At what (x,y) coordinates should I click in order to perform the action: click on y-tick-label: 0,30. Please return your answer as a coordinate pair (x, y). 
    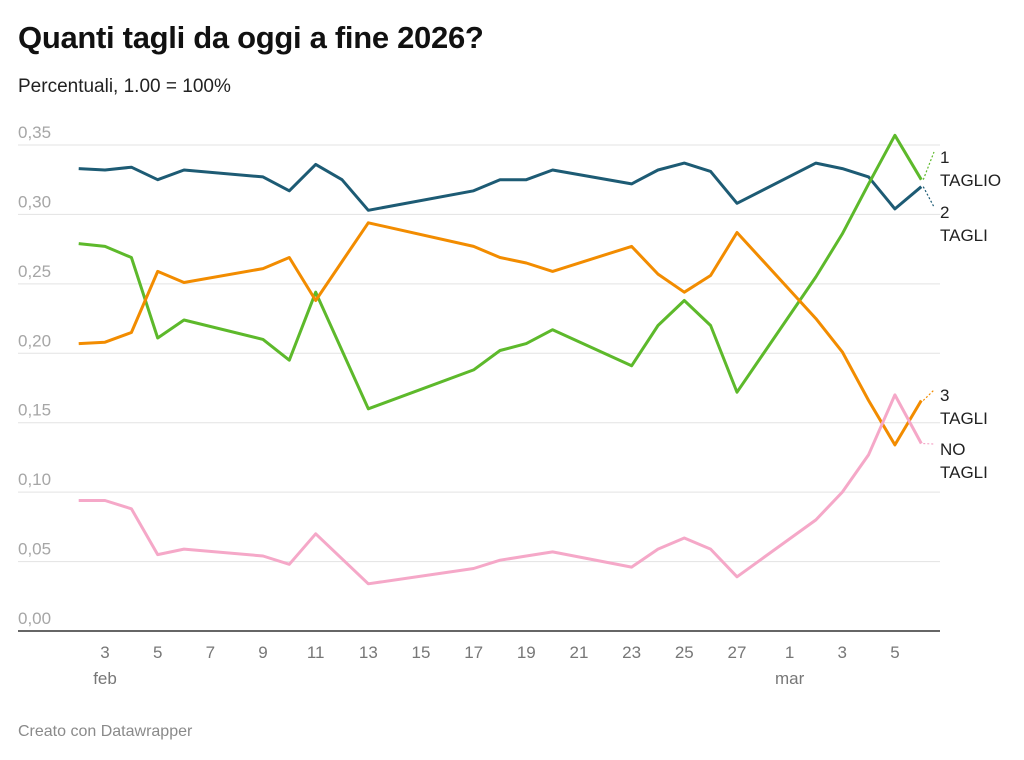
    Looking at the image, I should click on (34, 201).